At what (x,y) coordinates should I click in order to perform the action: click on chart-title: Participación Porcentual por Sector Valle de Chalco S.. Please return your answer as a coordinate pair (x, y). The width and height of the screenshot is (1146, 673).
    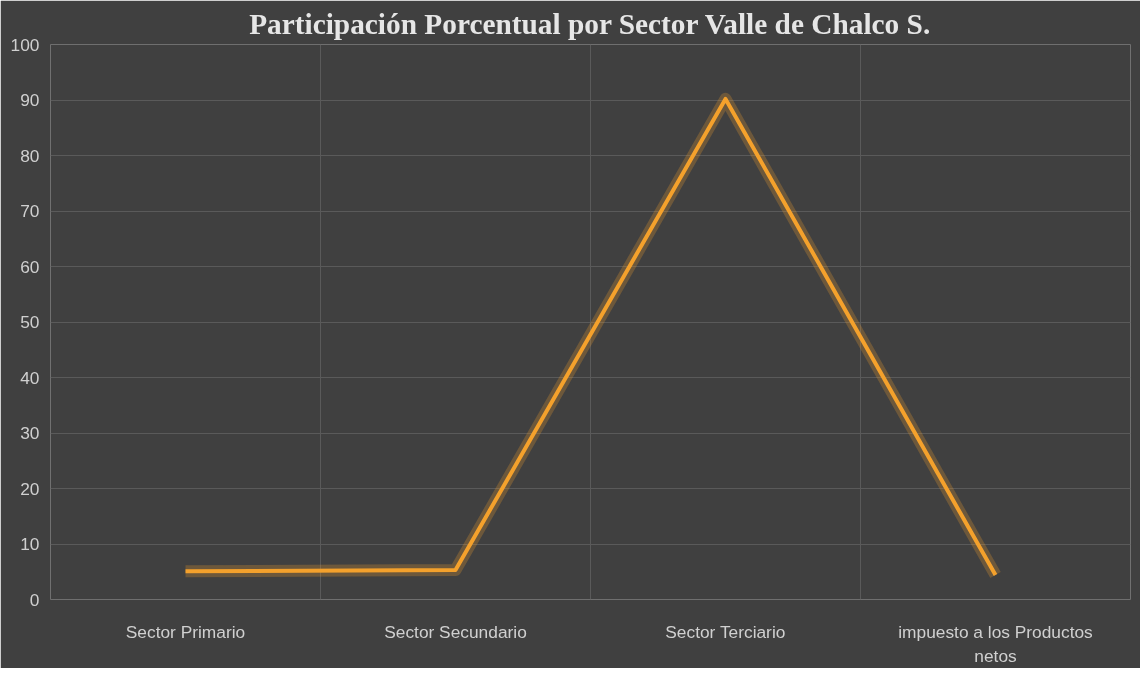
    Looking at the image, I should click on (590, 23).